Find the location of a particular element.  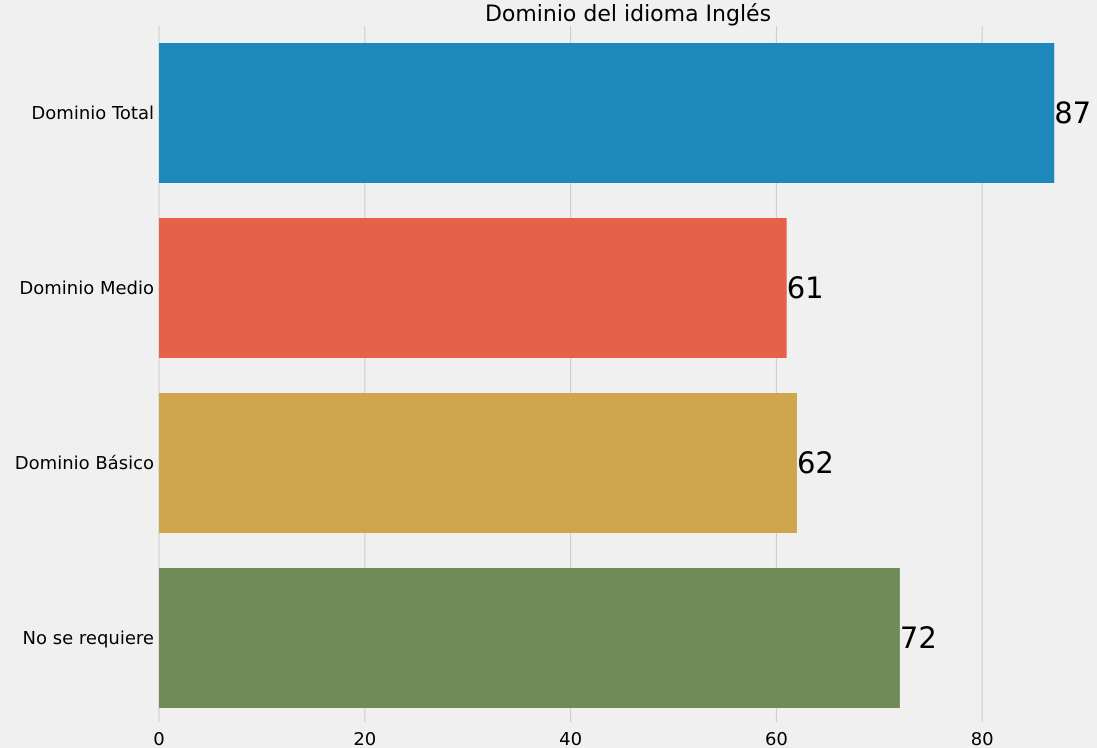

x-tick-labels: 0 20 40 60 80 is located at coordinates (573, 738).